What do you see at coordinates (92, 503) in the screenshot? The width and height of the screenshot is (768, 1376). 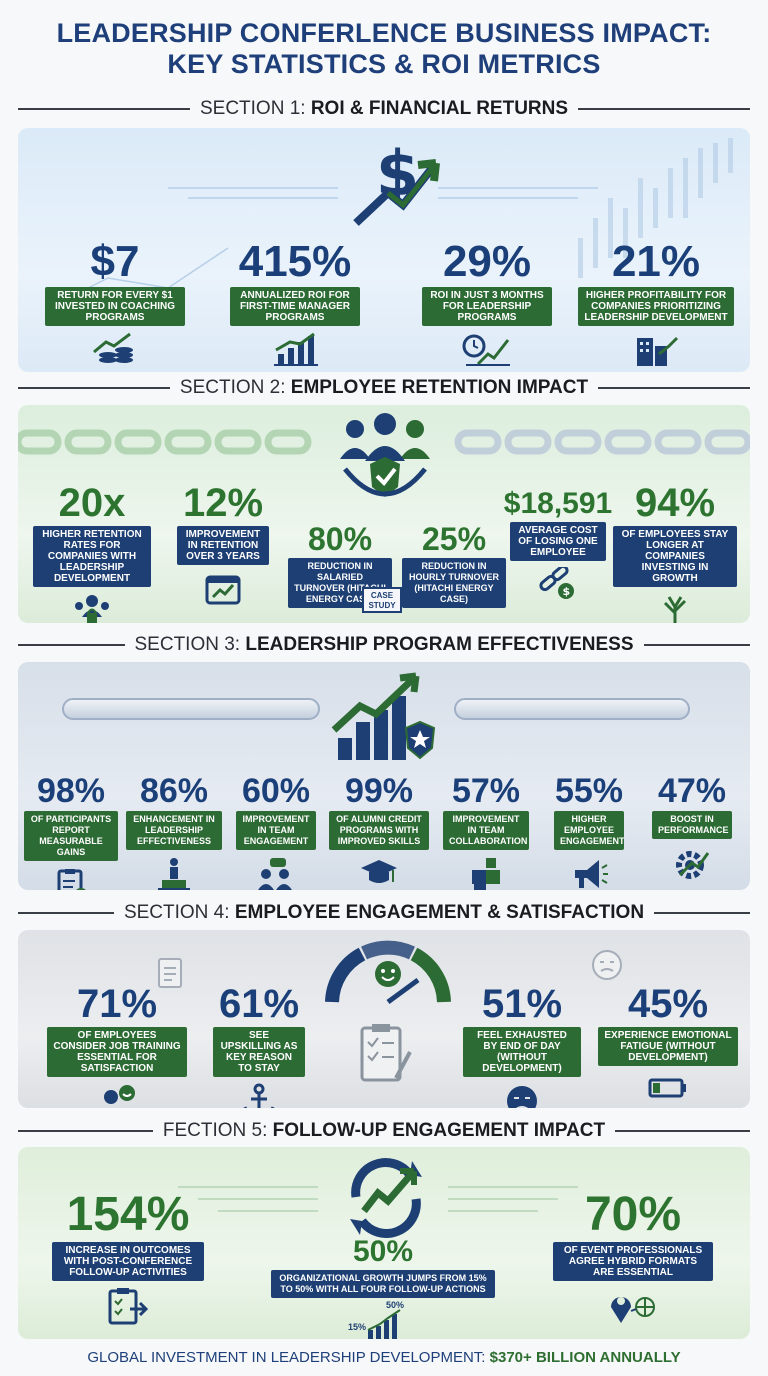 I see `stat-value: 20x` at bounding box center [92, 503].